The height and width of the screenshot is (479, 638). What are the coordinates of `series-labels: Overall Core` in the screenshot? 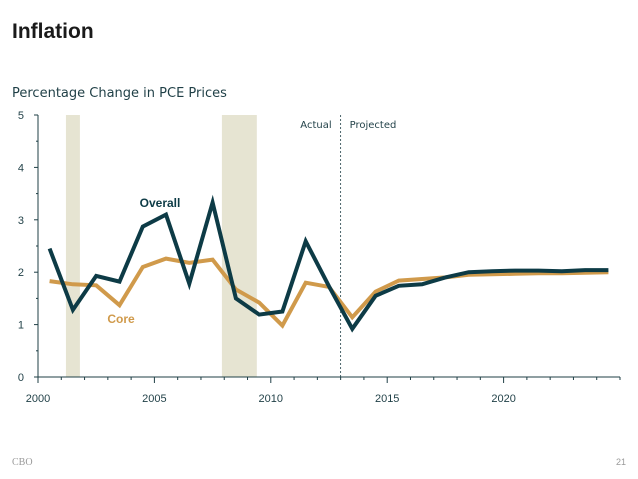 It's located at (143, 261).